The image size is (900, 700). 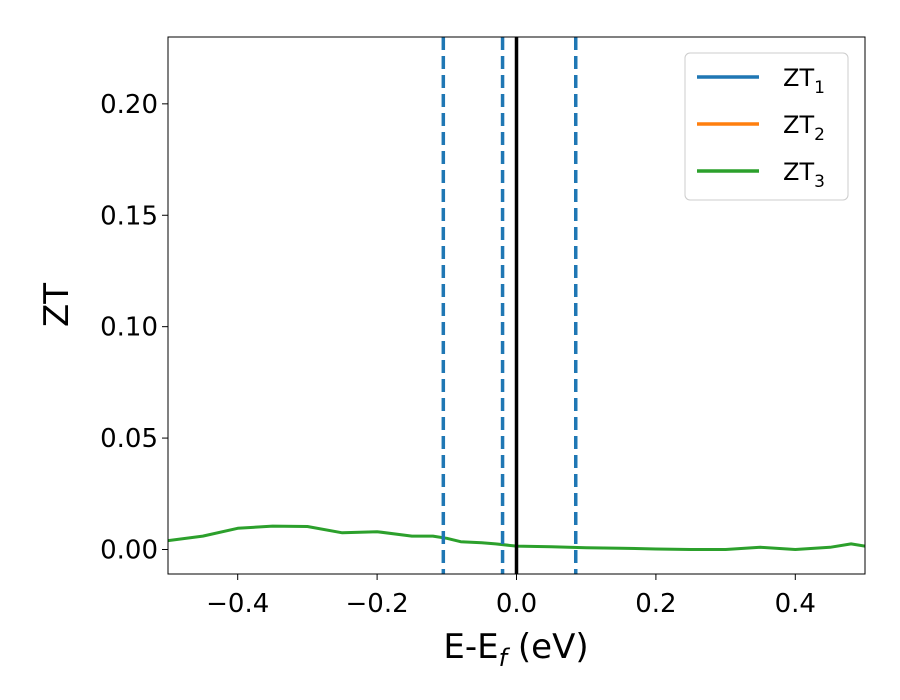 What do you see at coordinates (795, 604) in the screenshot?
I see `x-tick-label: 0.4` at bounding box center [795, 604].